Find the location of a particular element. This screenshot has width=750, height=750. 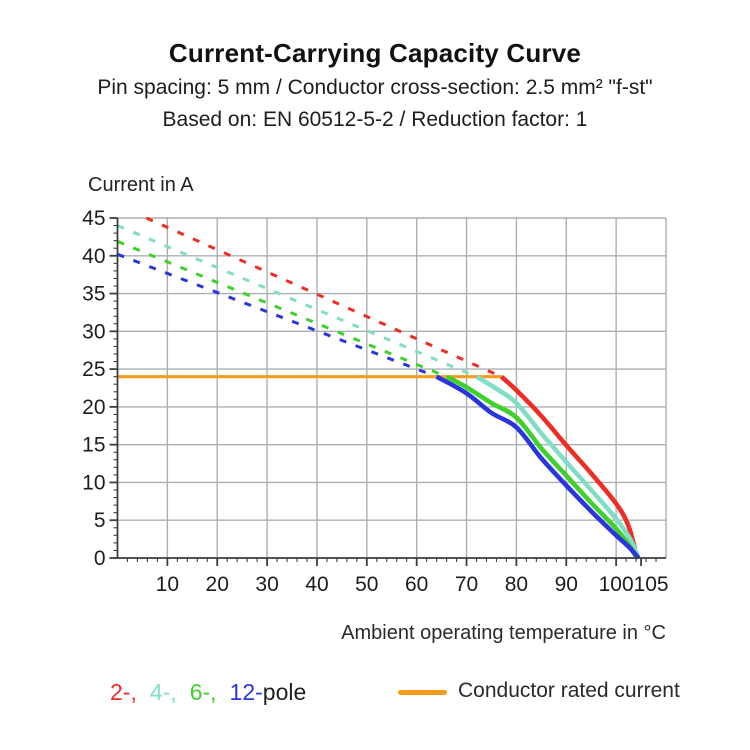

y-tick-label: 40 is located at coordinates (93, 256).